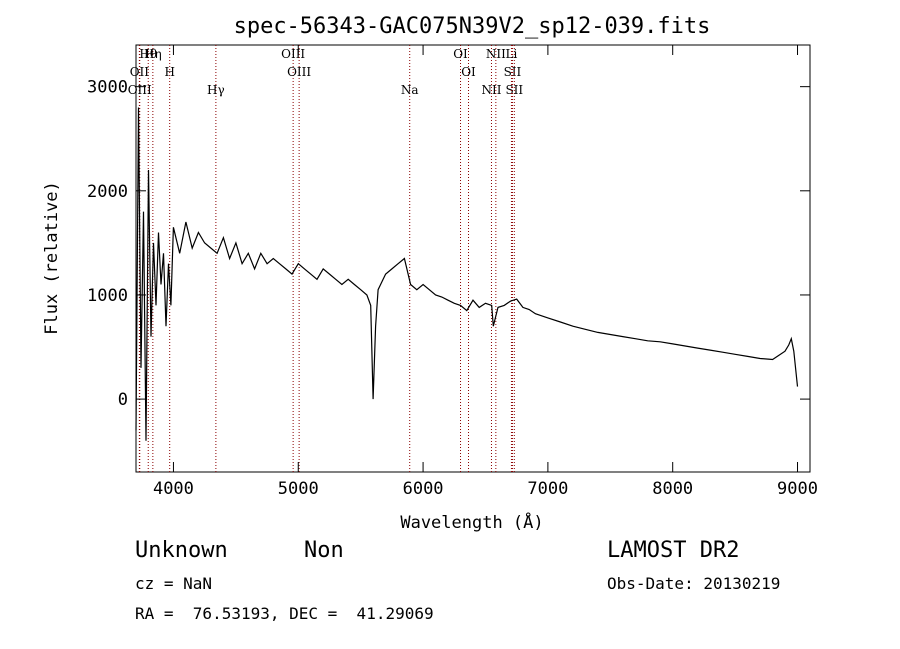 The image size is (900, 649). What do you see at coordinates (547, 489) in the screenshot?
I see `x-tick-label-3: 7000` at bounding box center [547, 489].